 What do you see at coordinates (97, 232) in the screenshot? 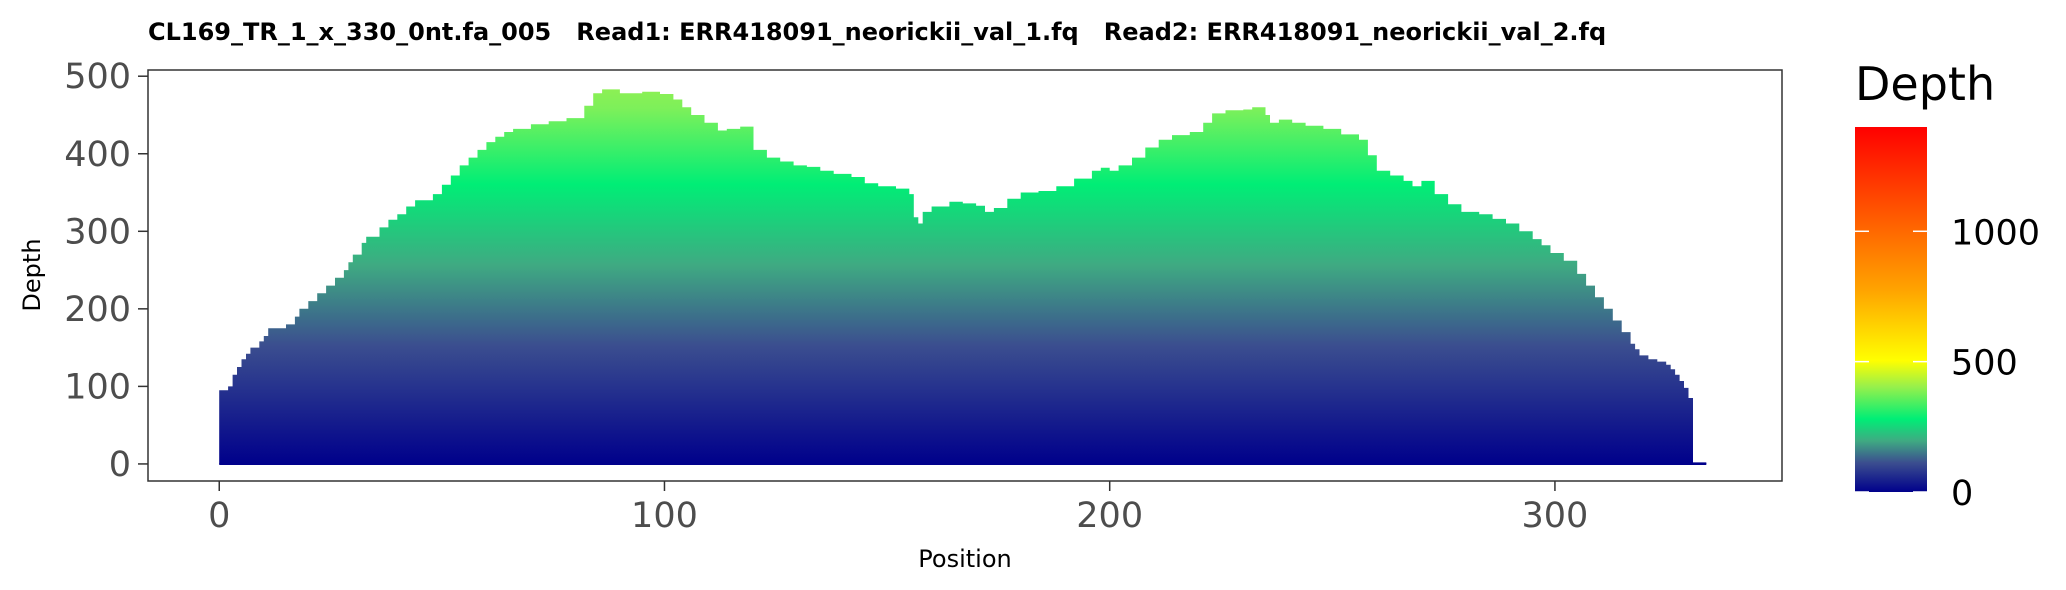
I see `y-tick-label: 300` at bounding box center [97, 232].